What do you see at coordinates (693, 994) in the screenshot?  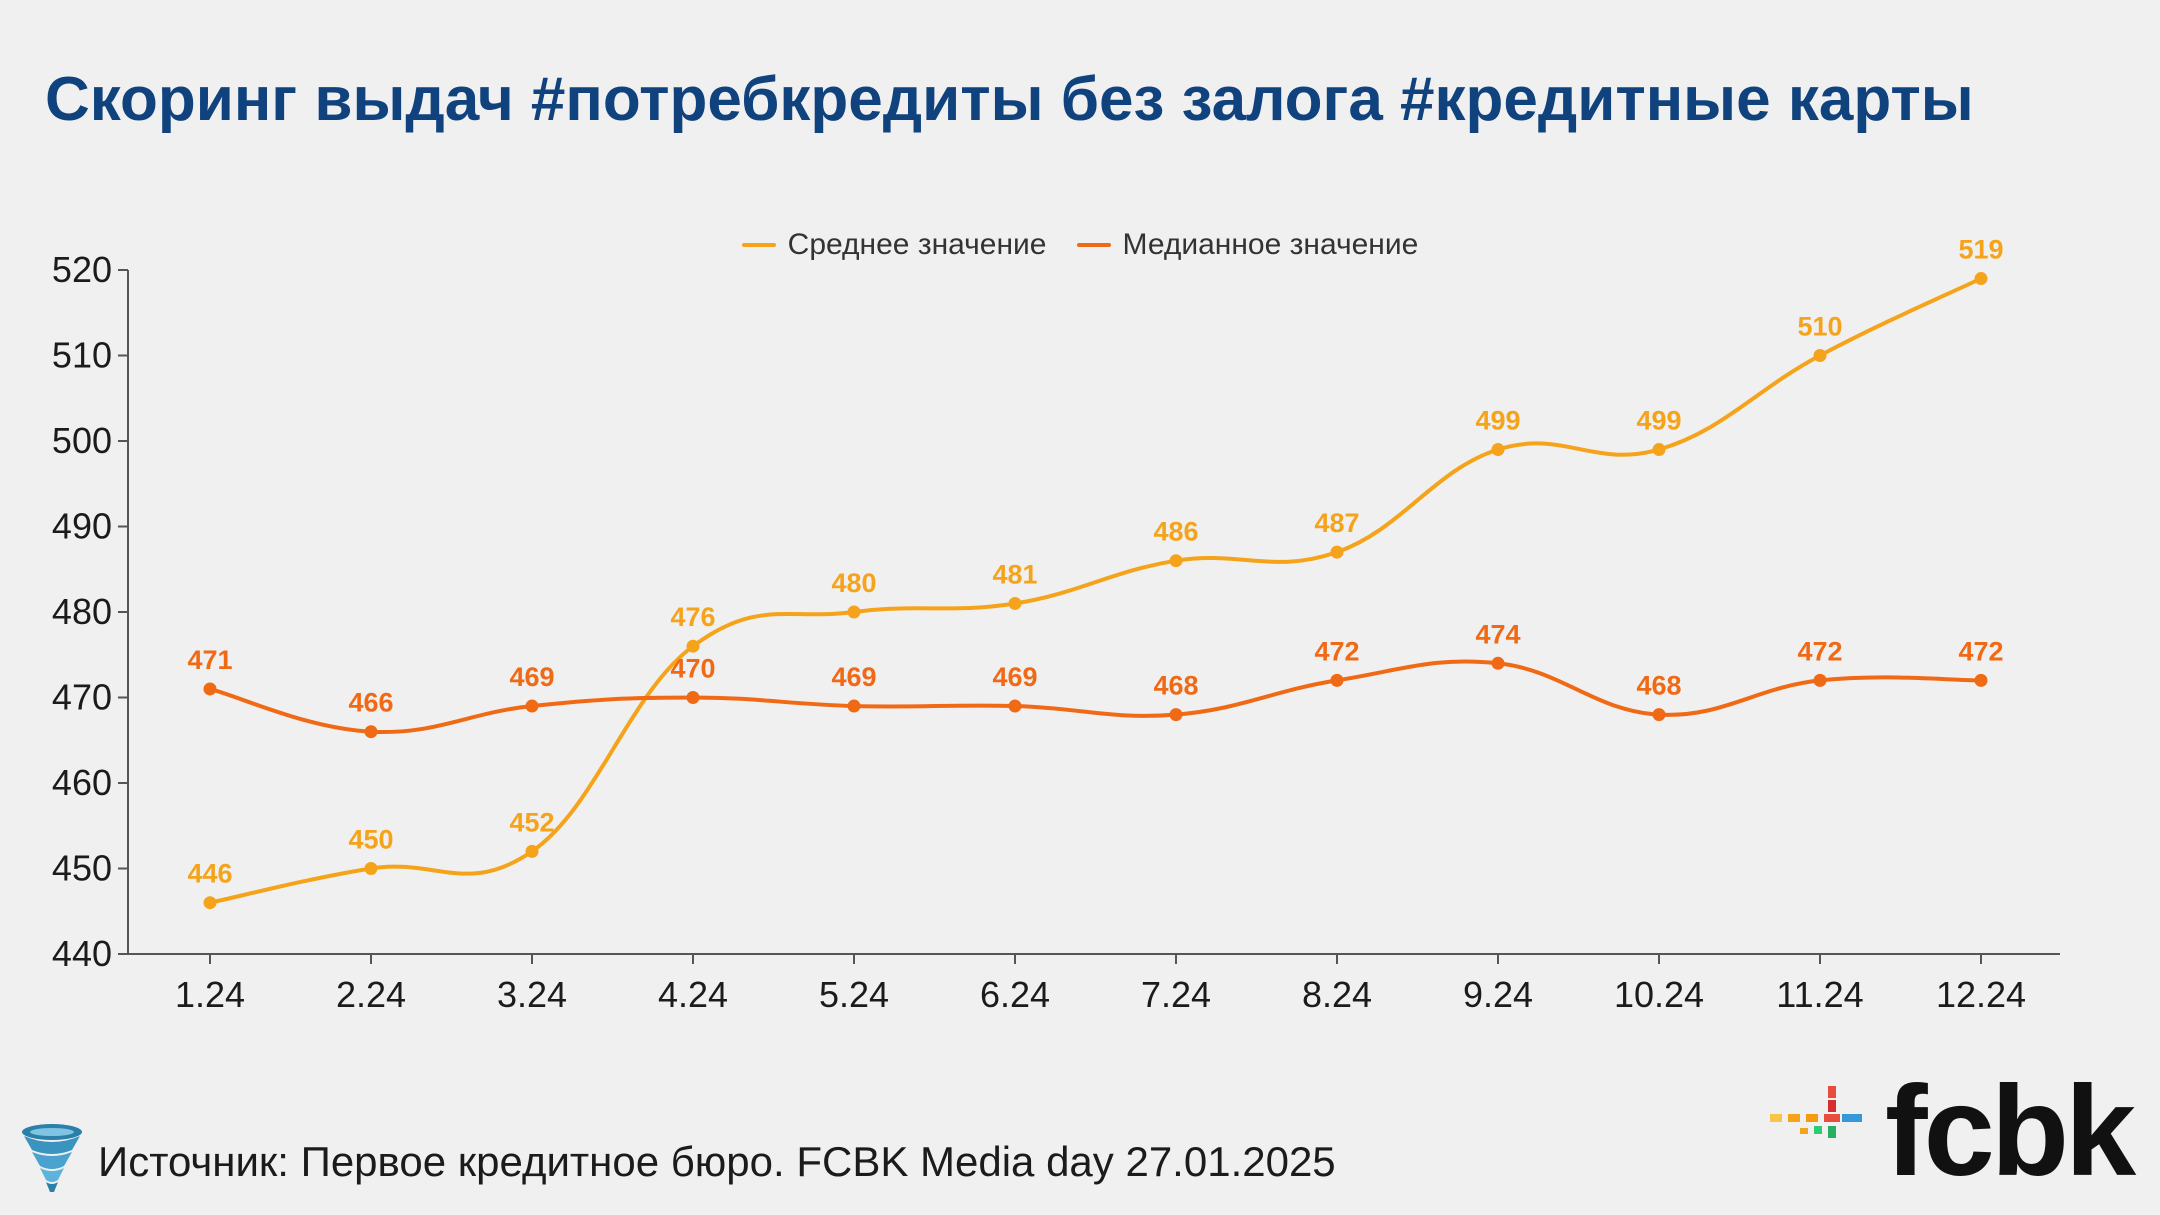 I see `x-tick-label: 4.24` at bounding box center [693, 994].